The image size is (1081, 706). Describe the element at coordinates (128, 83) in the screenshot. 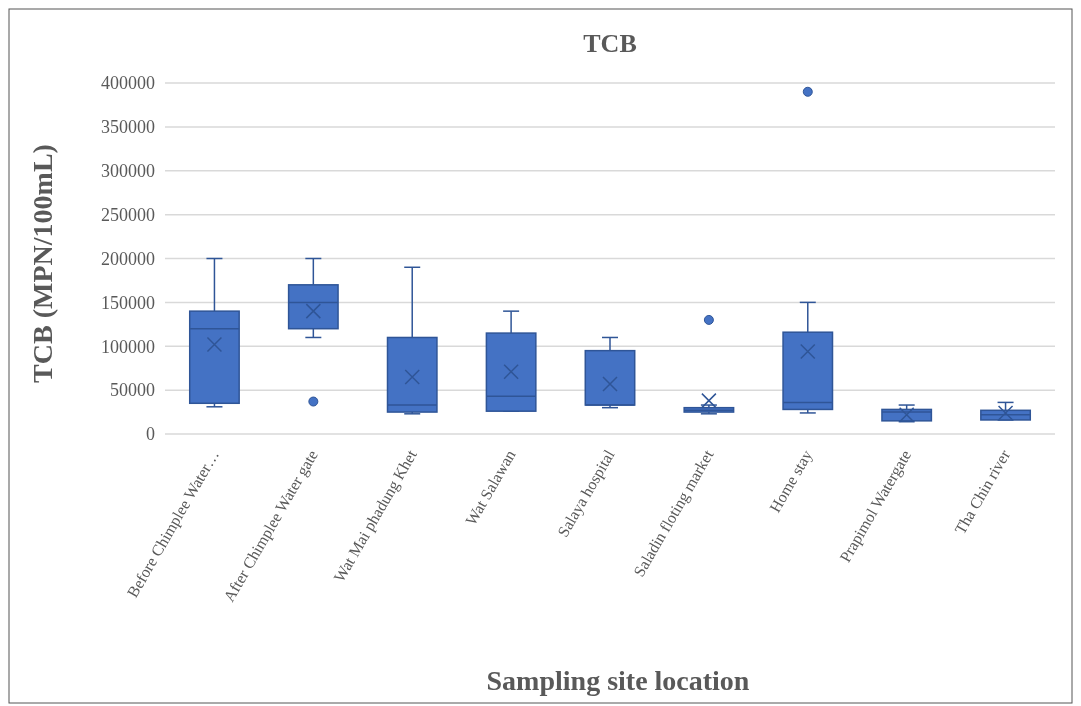

I see `y-tick-label: 400000` at that location.